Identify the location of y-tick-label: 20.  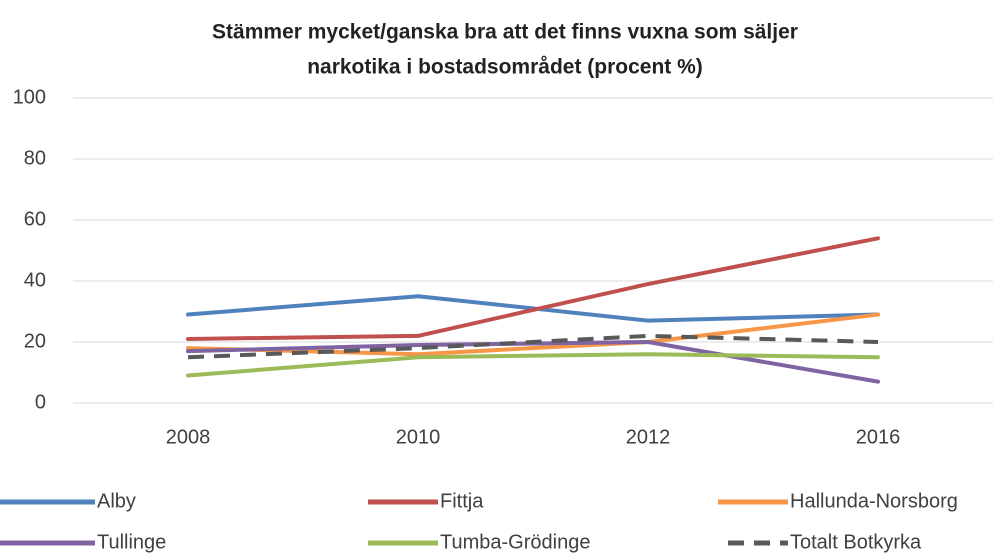
(35, 341).